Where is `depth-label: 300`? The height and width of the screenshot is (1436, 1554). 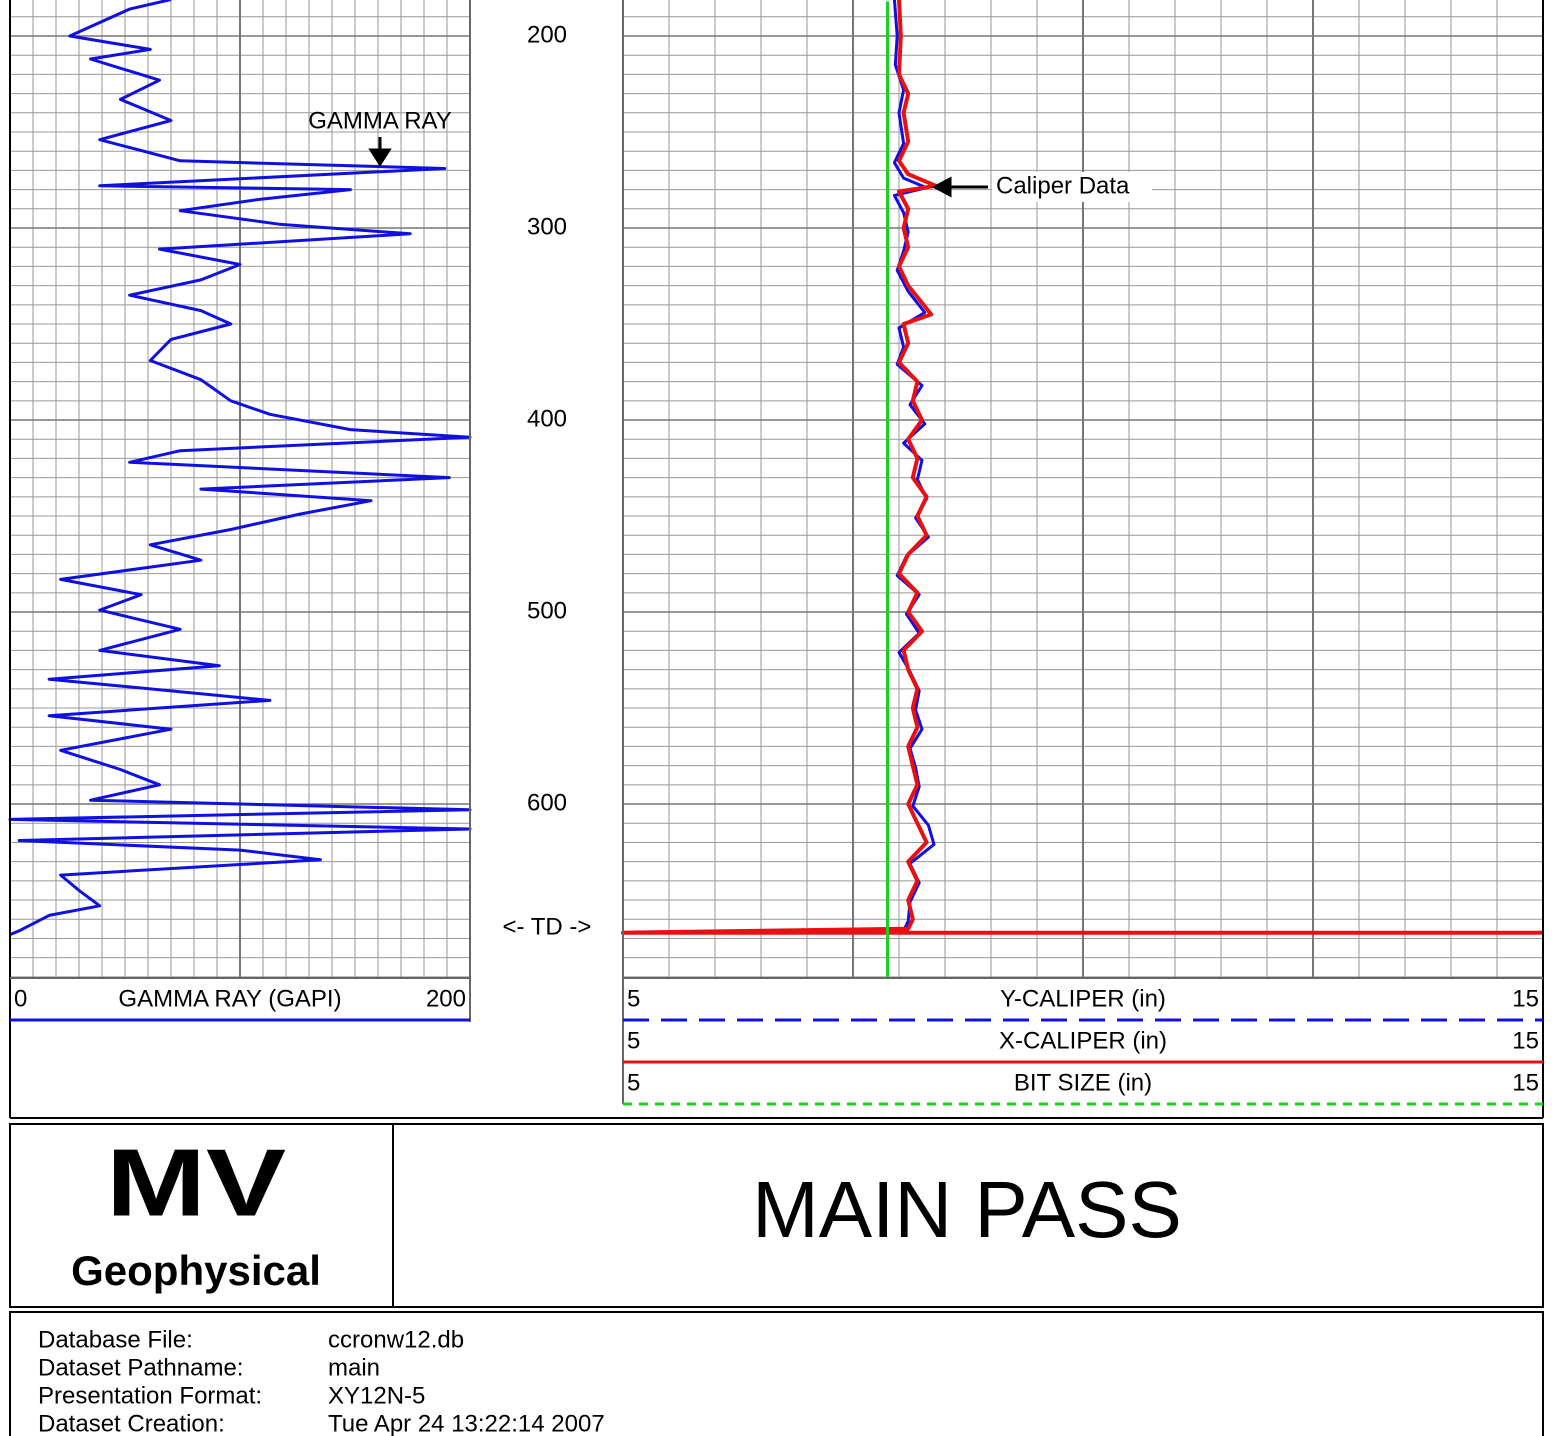
depth-label: 300 is located at coordinates (547, 226).